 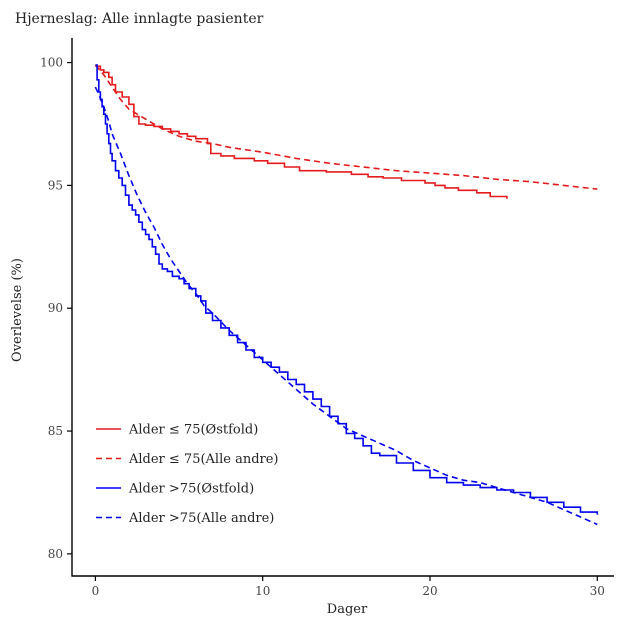 What do you see at coordinates (201, 518) in the screenshot?
I see `legend-label: Alder >75(Alle andre)` at bounding box center [201, 518].